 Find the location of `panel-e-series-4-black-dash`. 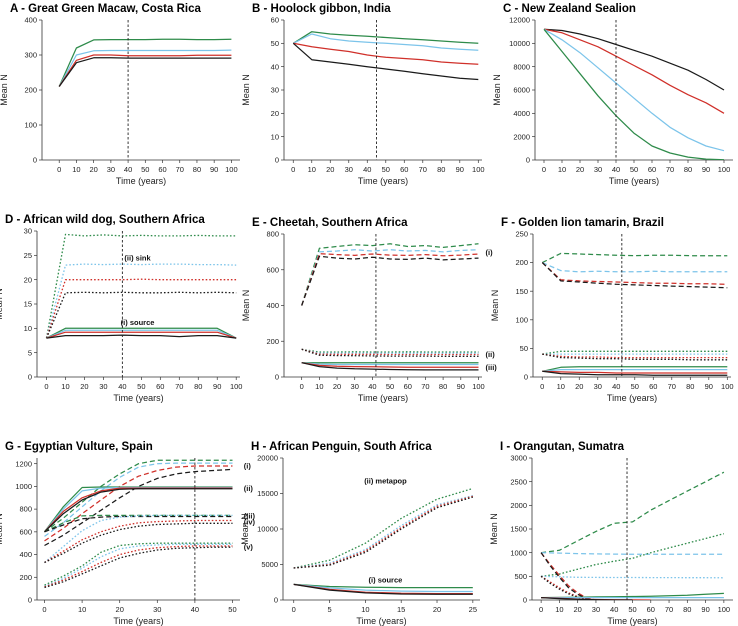

panel-e-series-4-black-dash is located at coordinates (390, 280).